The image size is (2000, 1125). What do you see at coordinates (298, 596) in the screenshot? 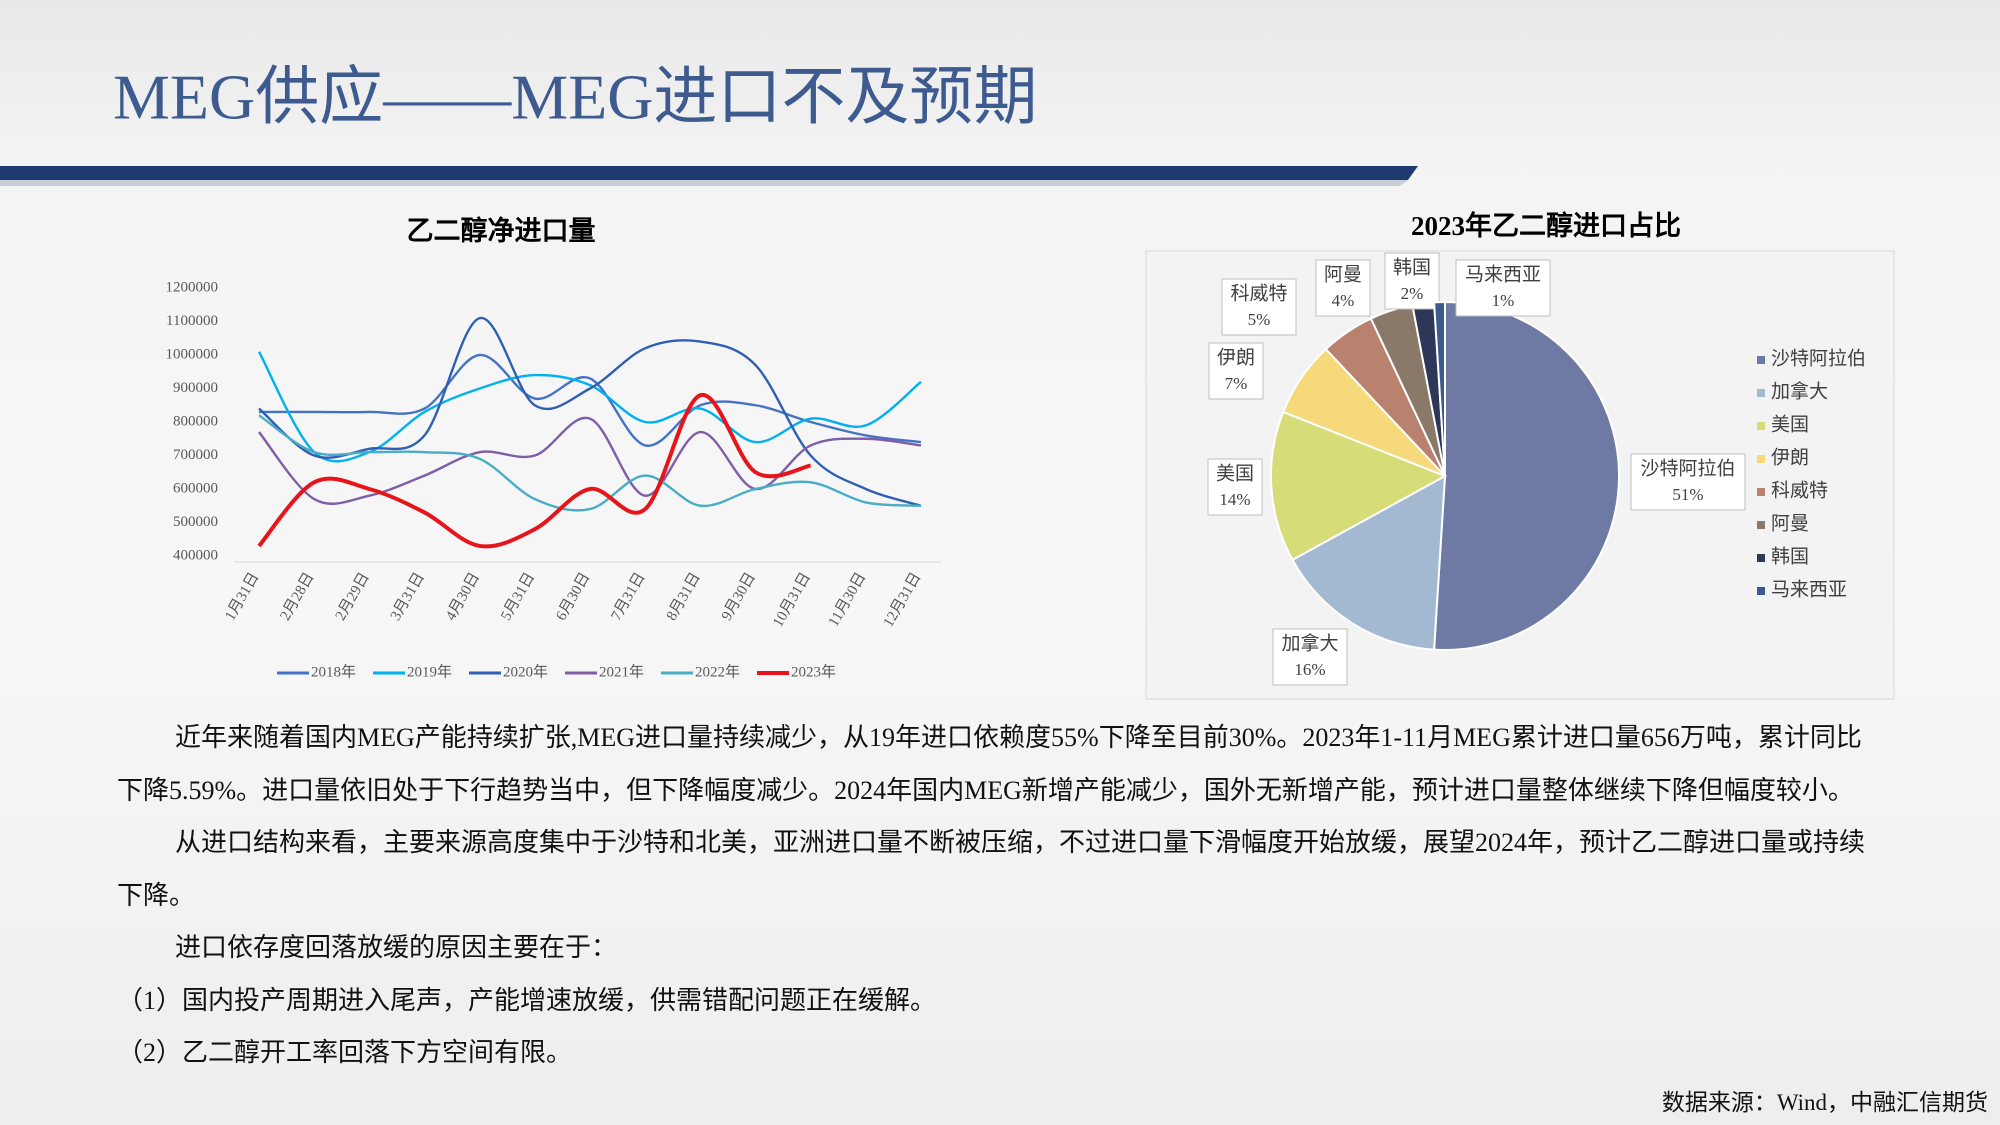
I see `x-tick-label: 2月28日` at bounding box center [298, 596].